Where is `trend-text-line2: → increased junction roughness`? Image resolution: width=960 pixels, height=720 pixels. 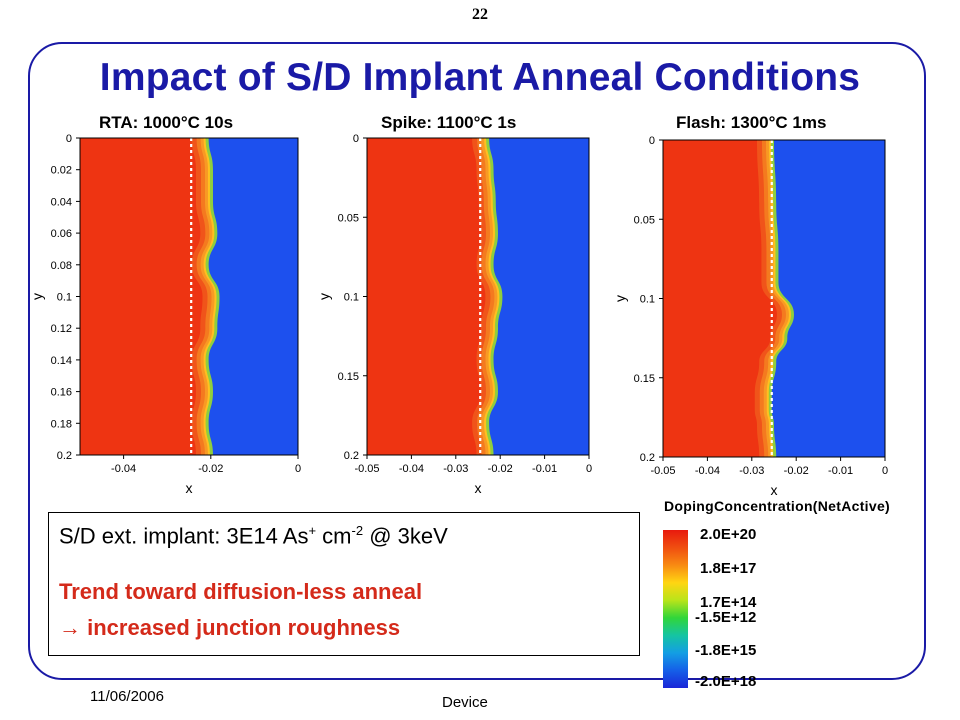 trend-text-line2: → increased junction roughness is located at coordinates (229, 628).